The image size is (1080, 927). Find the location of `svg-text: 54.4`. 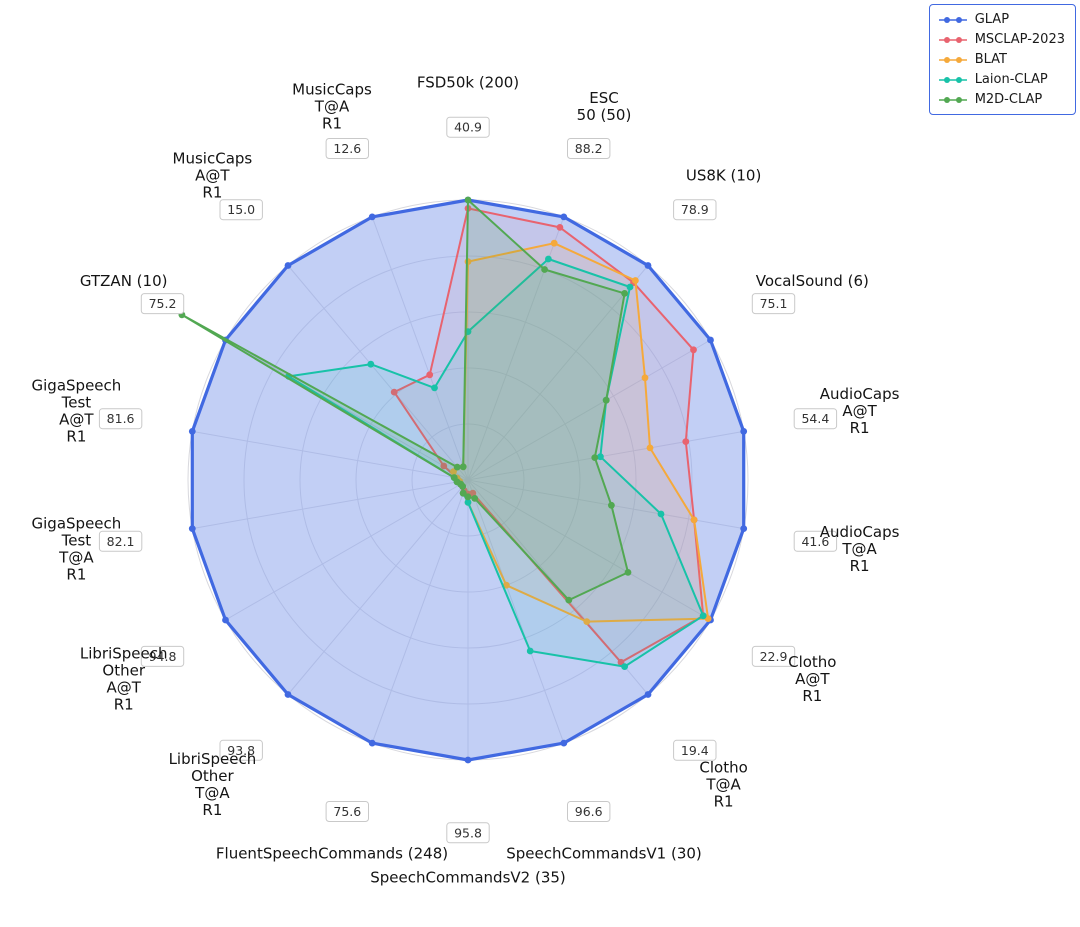

svg-text: 54.4 is located at coordinates (815, 418).